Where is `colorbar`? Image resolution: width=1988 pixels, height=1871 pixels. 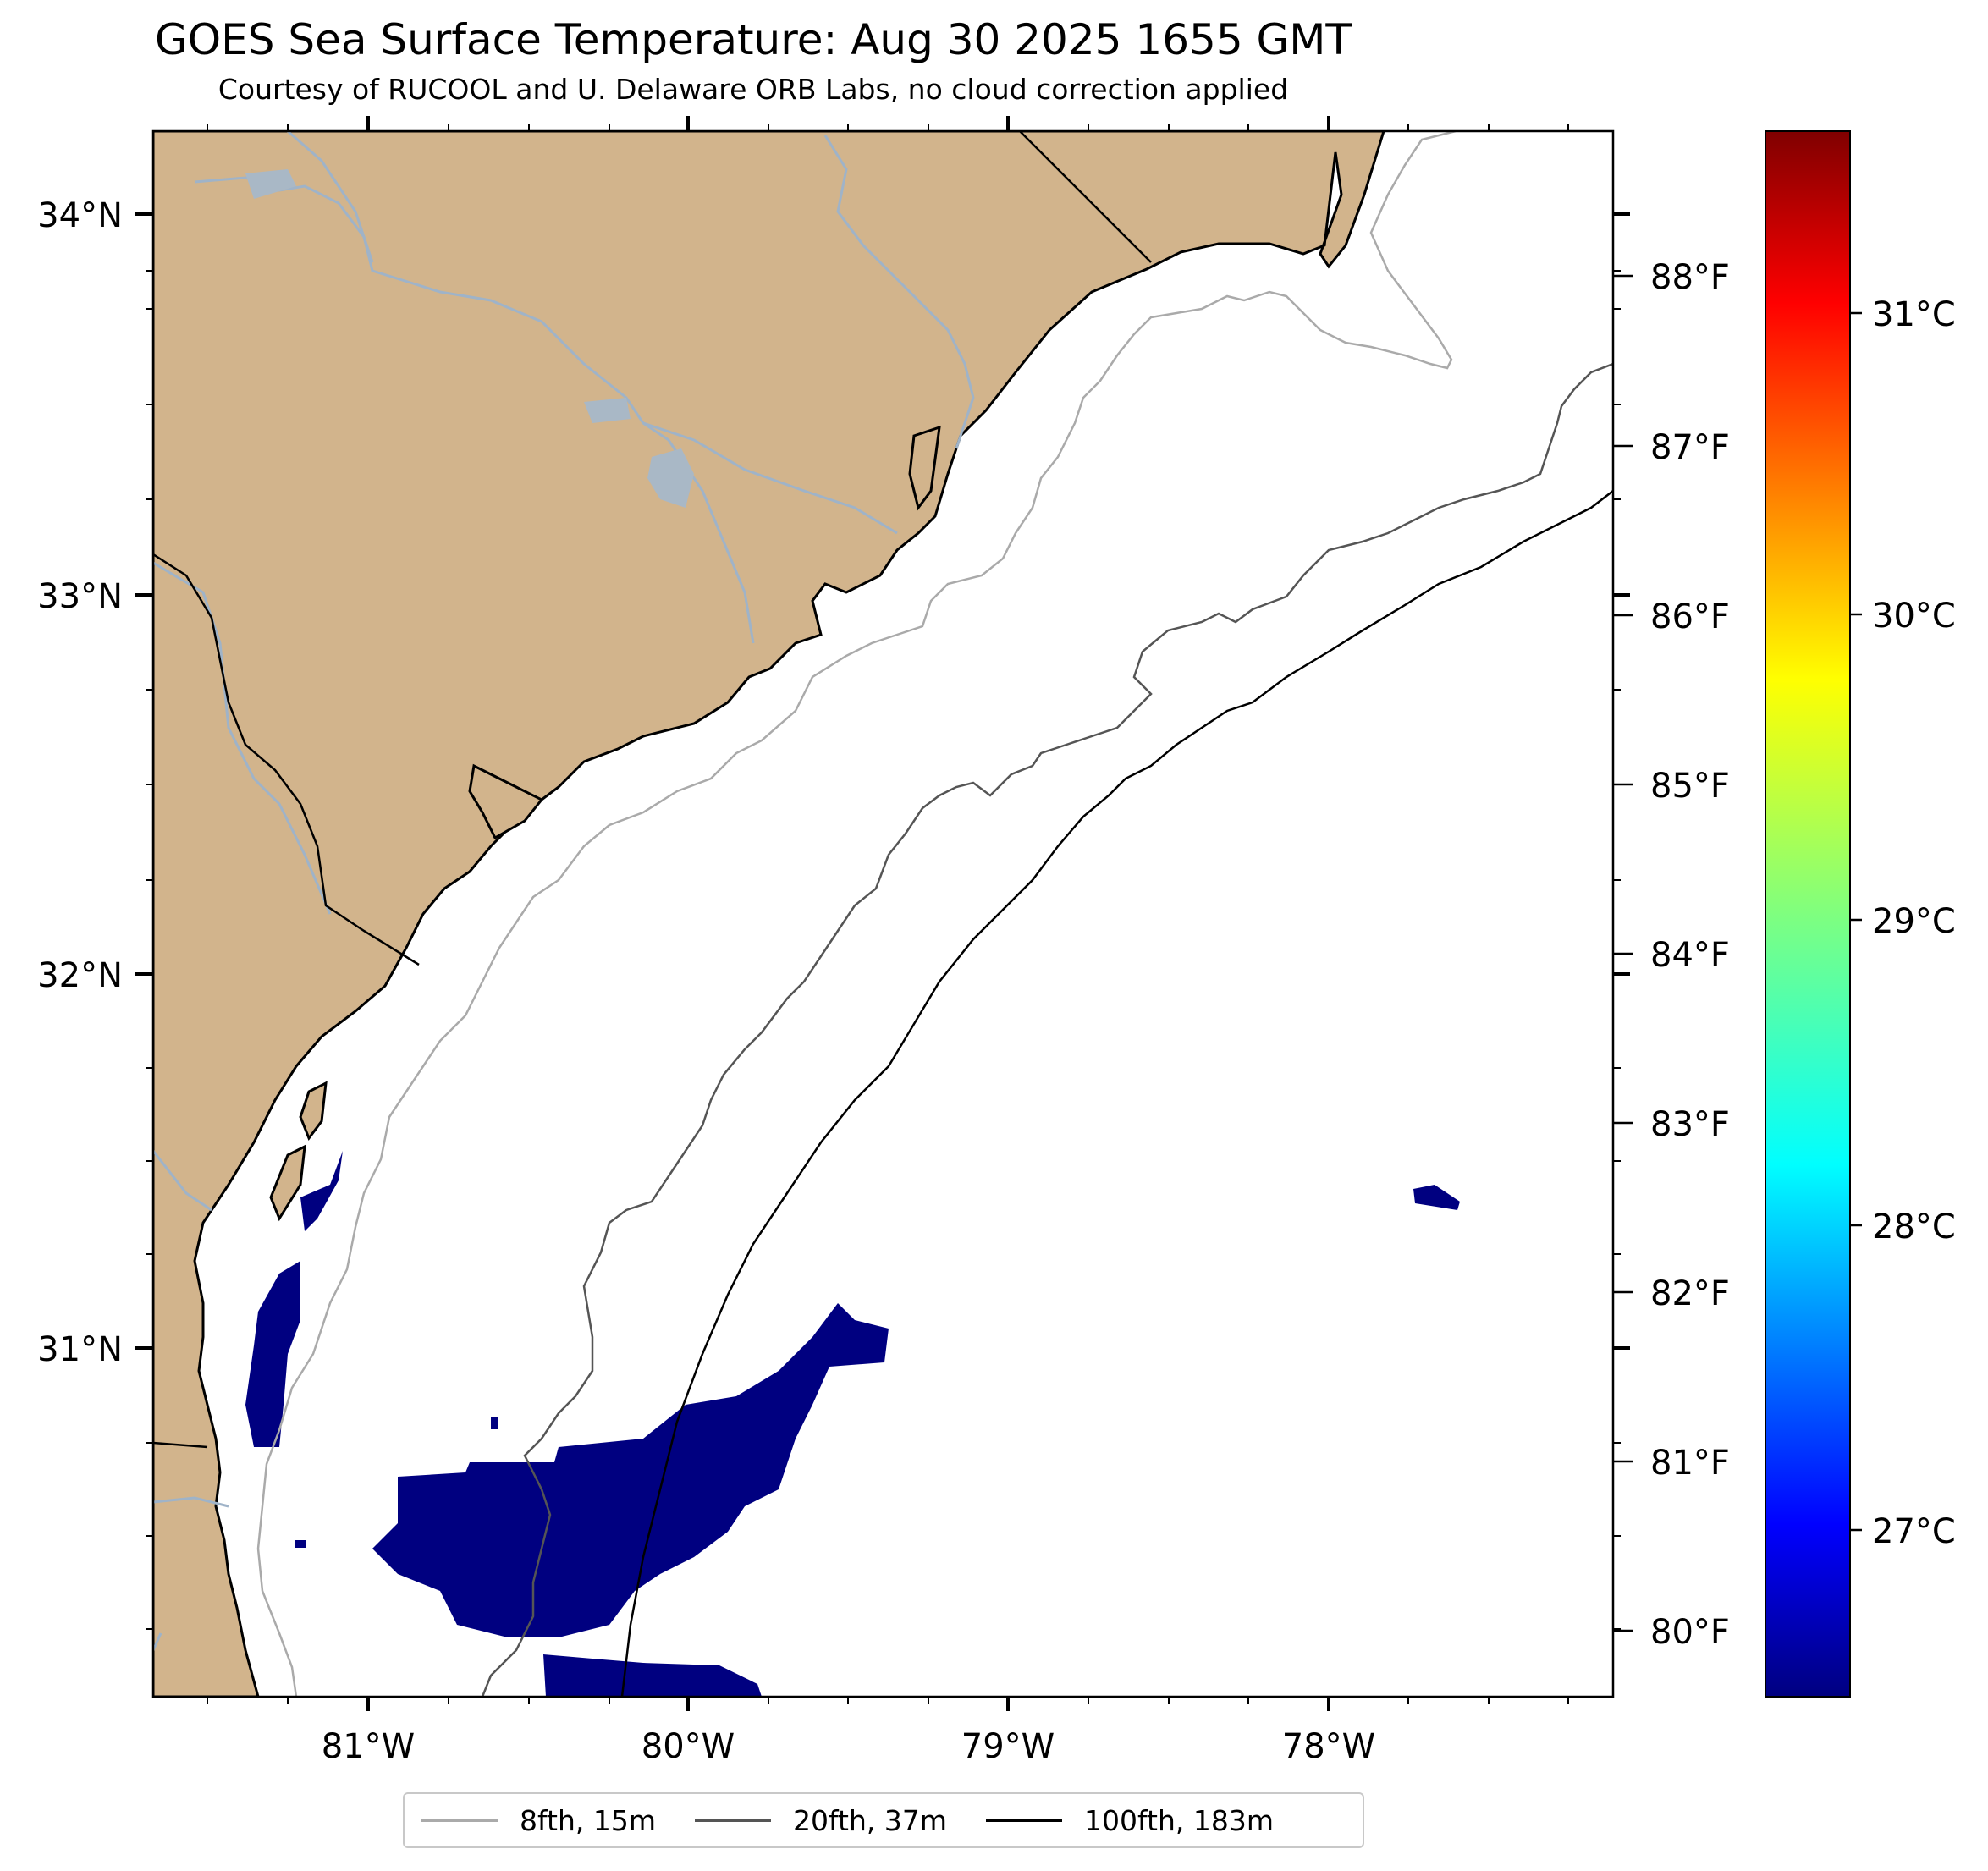
colorbar is located at coordinates (1808, 914).